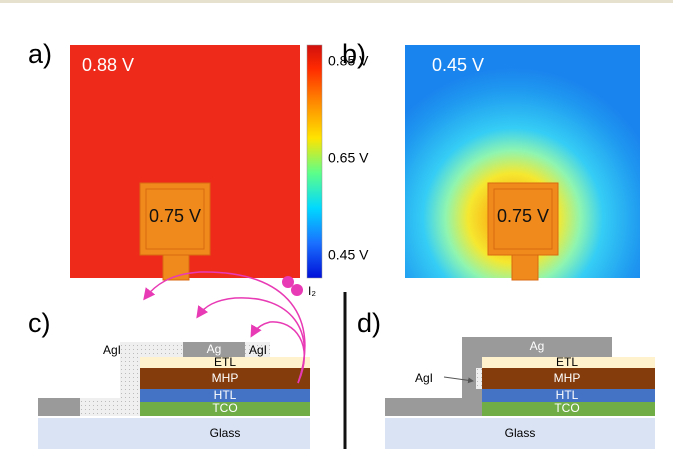 The width and height of the screenshot is (673, 449). Describe the element at coordinates (312, 291) in the screenshot. I see `molecule-label: I₂` at that location.